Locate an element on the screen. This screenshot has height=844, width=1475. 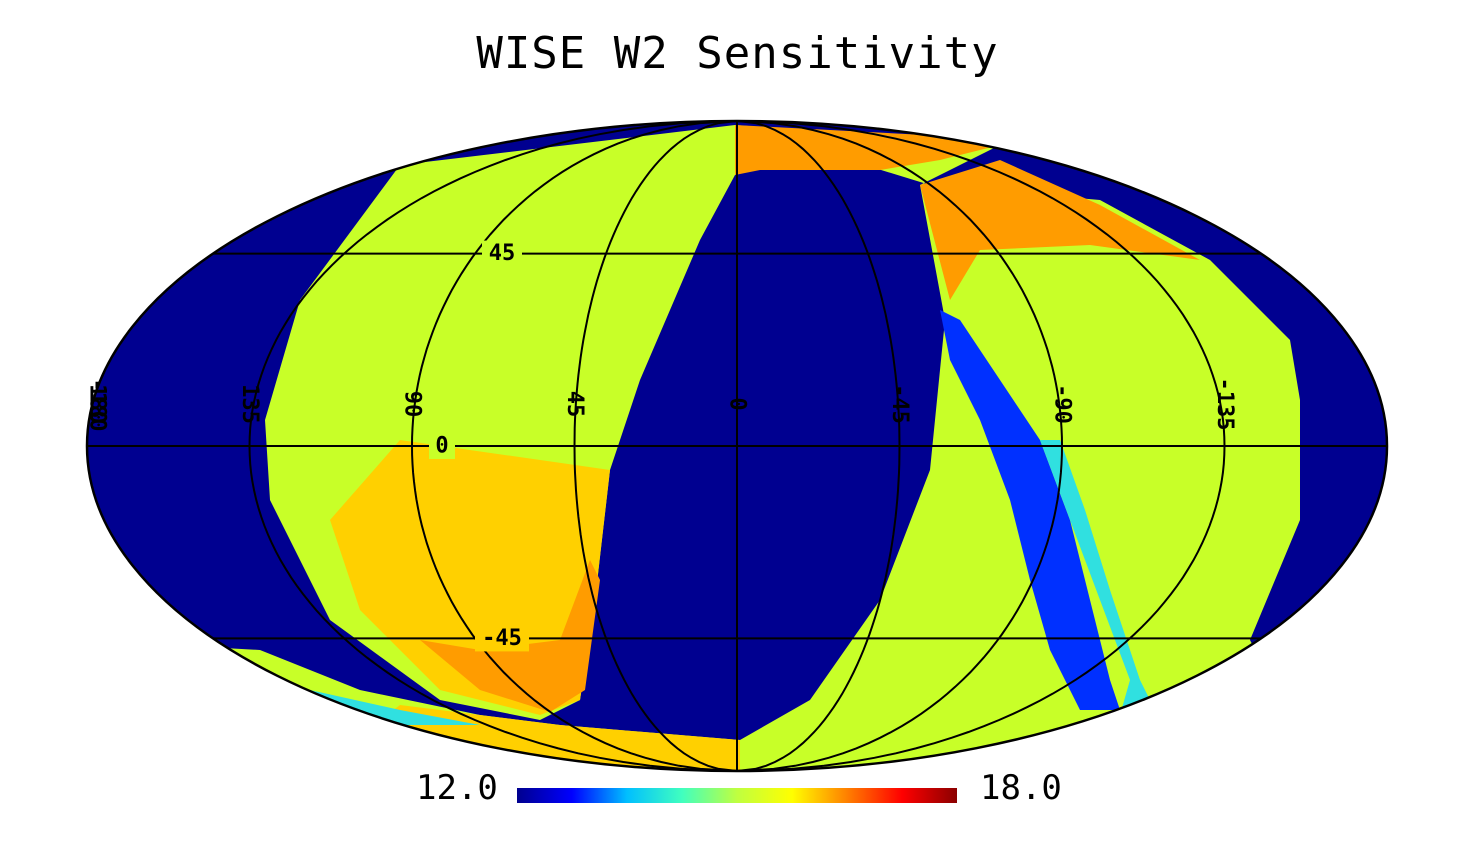
latitude-label: 45 is located at coordinates (502, 253).